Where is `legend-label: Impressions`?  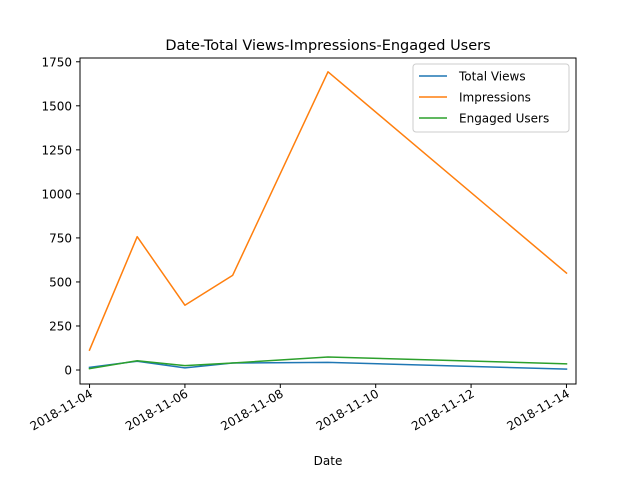 legend-label: Impressions is located at coordinates (495, 98).